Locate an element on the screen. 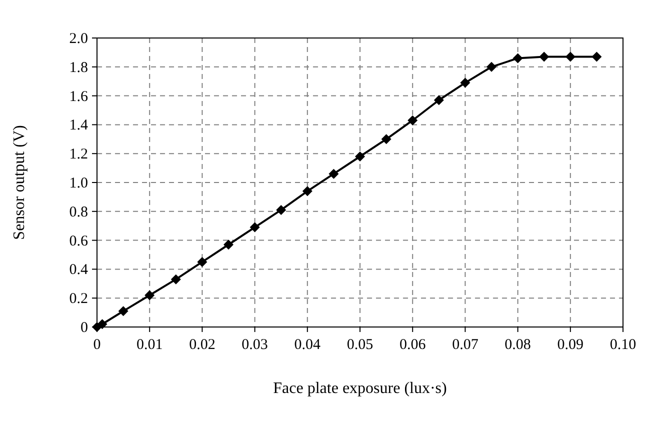  x-tick-label: 0.10 is located at coordinates (623, 345).